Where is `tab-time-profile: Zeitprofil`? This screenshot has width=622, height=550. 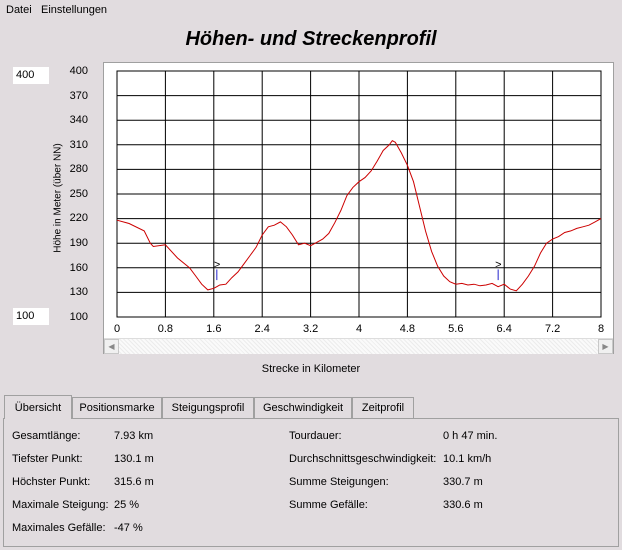 tab-time-profile: Zeitprofil is located at coordinates (383, 407).